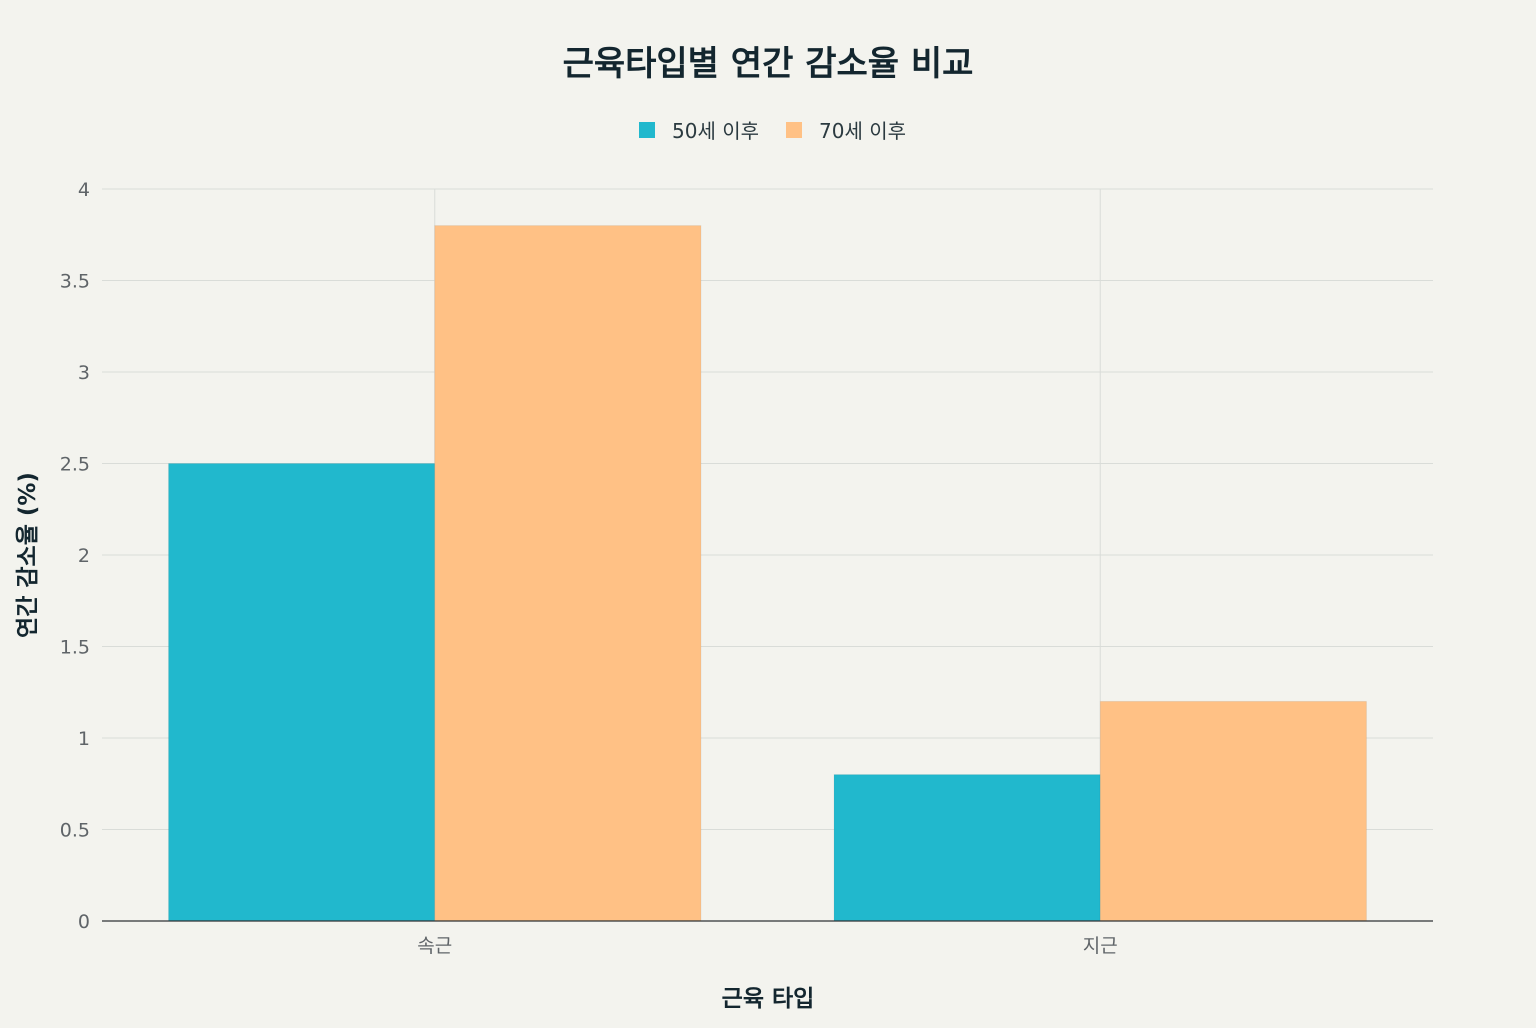 The width and height of the screenshot is (1536, 1028). I want to click on bar-50-fast, so click(302, 692).